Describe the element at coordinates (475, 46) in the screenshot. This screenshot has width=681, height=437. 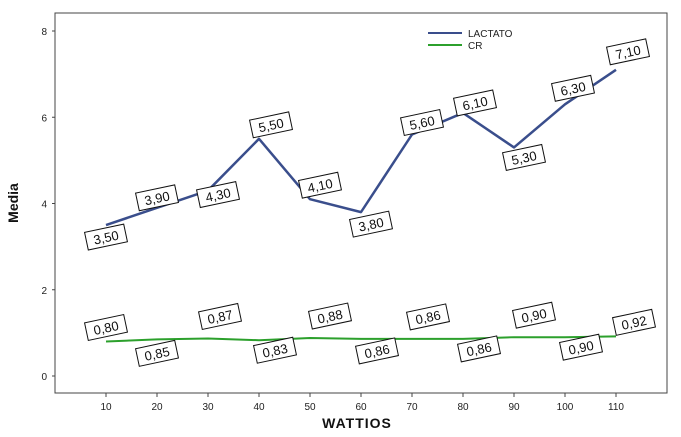
I see `legend-label-cr: CR` at that location.